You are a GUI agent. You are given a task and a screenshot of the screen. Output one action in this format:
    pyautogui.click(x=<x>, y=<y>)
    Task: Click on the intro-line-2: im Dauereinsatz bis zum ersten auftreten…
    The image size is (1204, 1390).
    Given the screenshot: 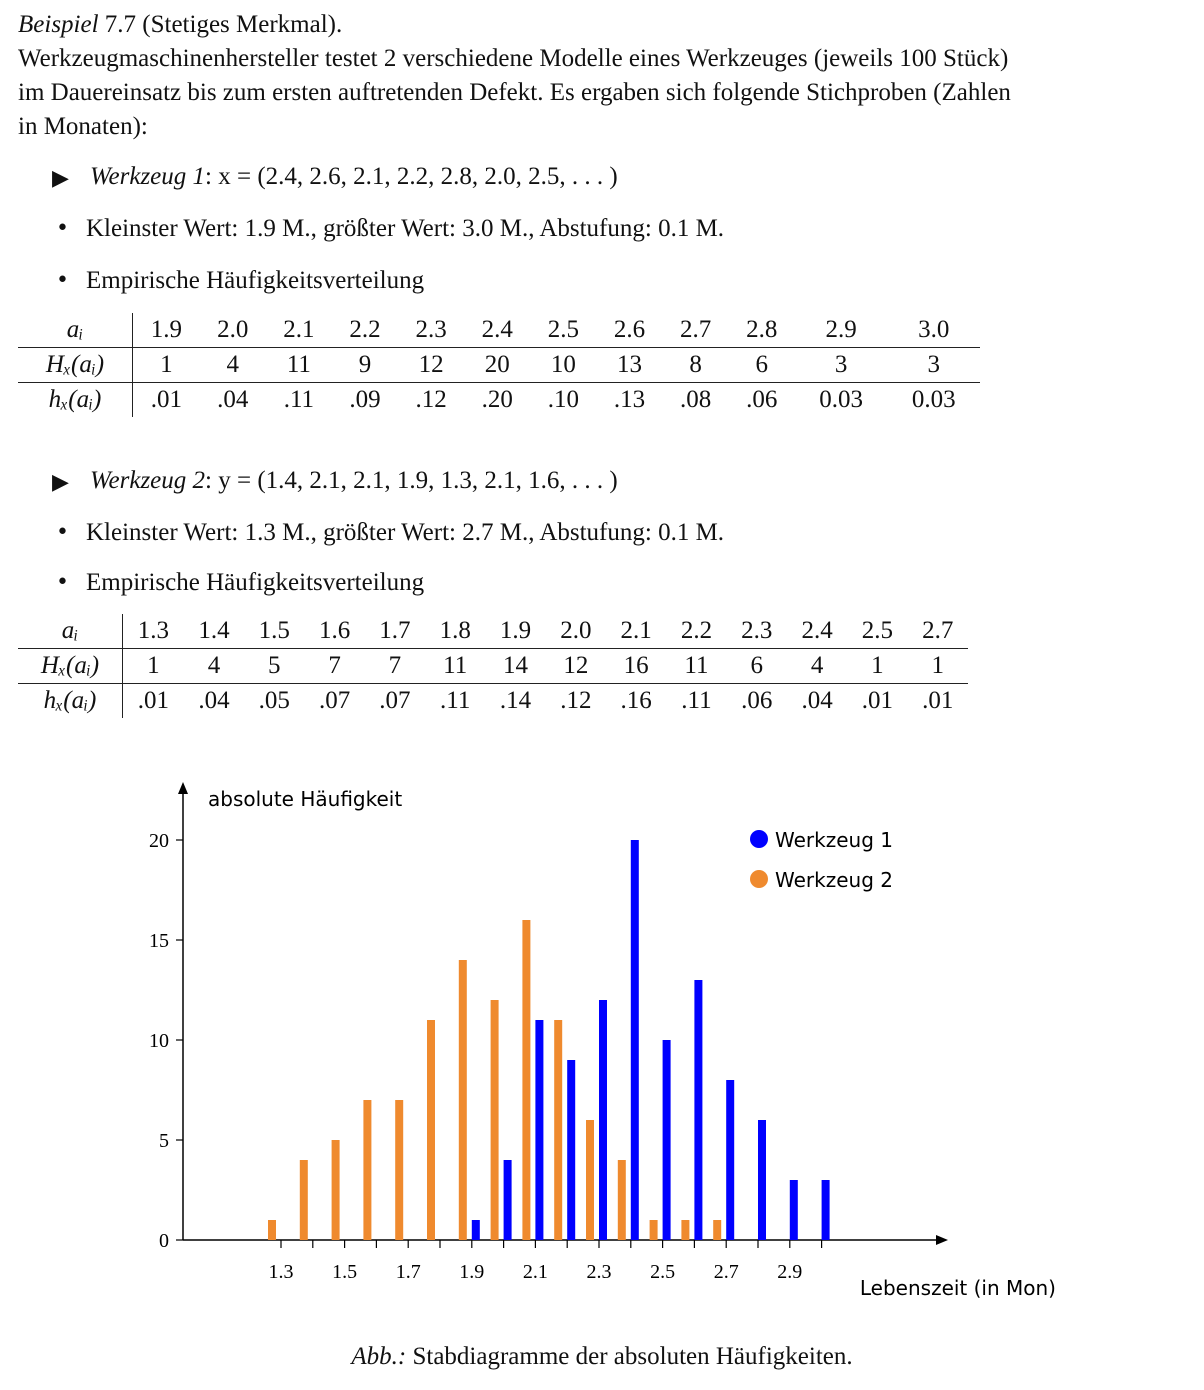 What is the action you would take?
    pyautogui.click(x=514, y=92)
    